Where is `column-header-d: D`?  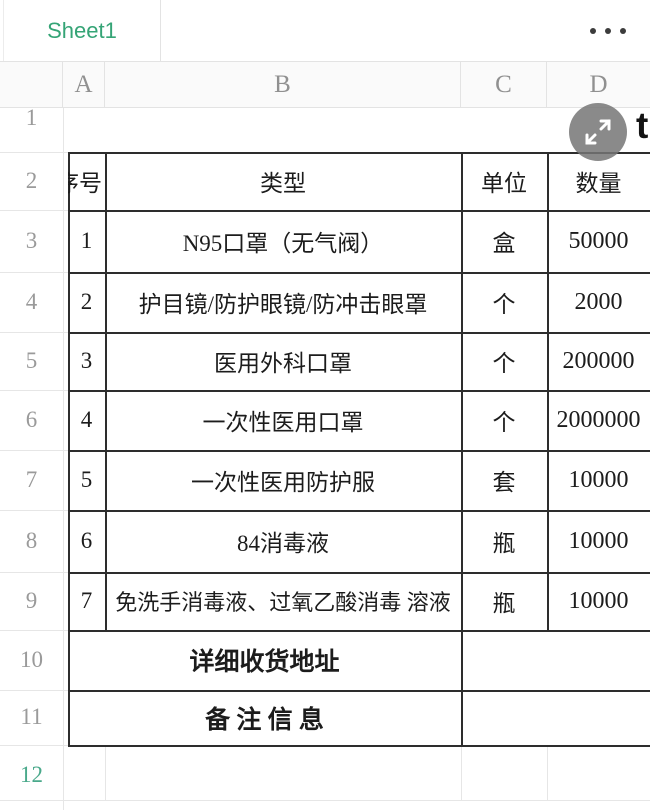
column-header-d: D is located at coordinates (598, 84).